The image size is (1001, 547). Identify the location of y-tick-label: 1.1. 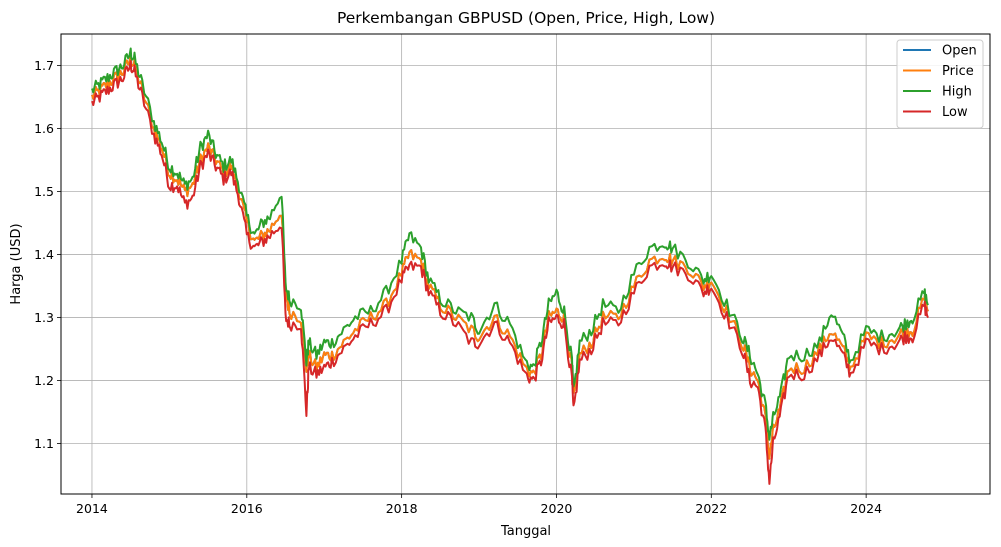
(44, 443).